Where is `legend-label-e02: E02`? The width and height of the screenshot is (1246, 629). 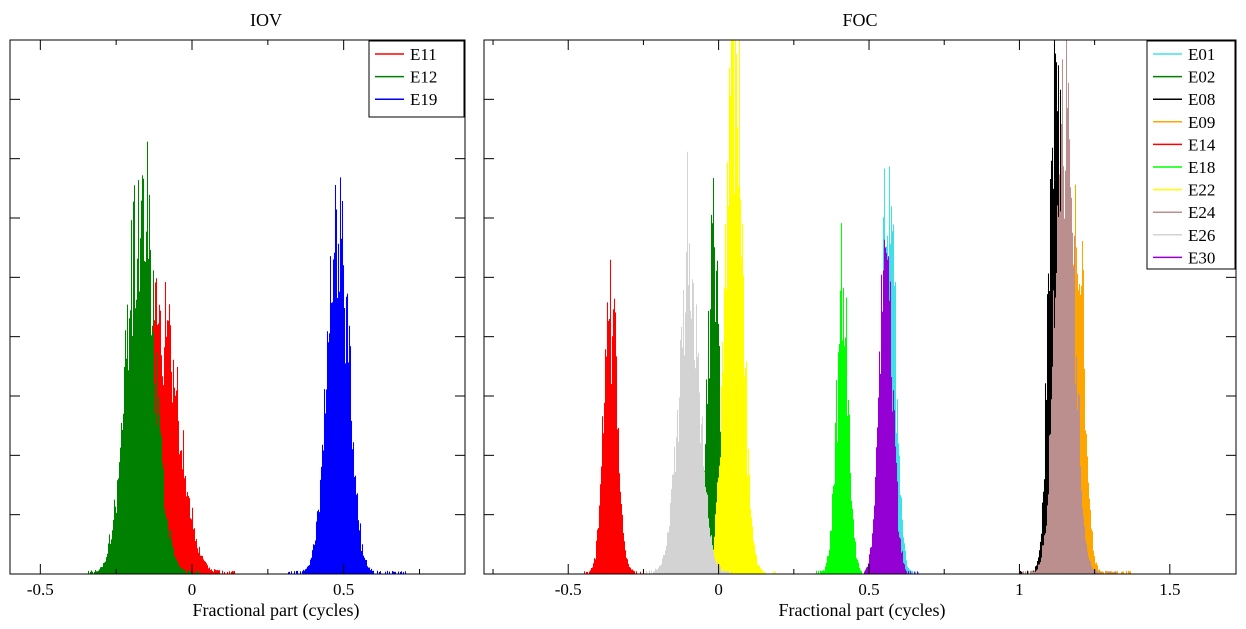
legend-label-e02: E02 is located at coordinates (1201, 77).